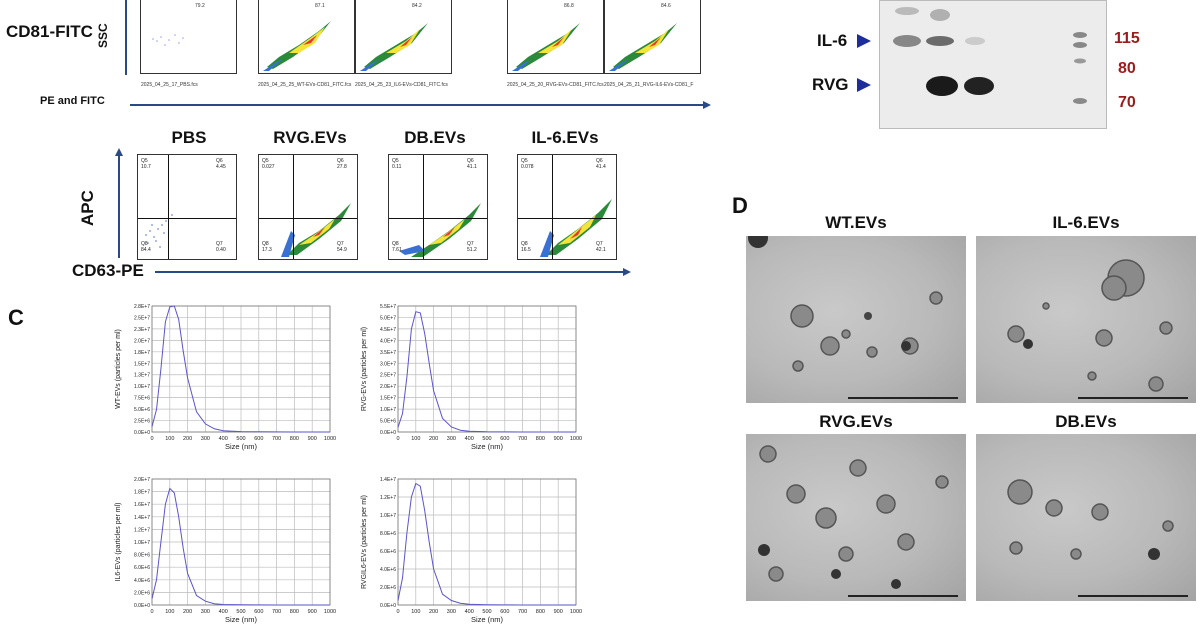 This screenshot has height=633, width=1200. What do you see at coordinates (601, 167) in the screenshot?
I see `q6-value: 41.4` at bounding box center [601, 167].